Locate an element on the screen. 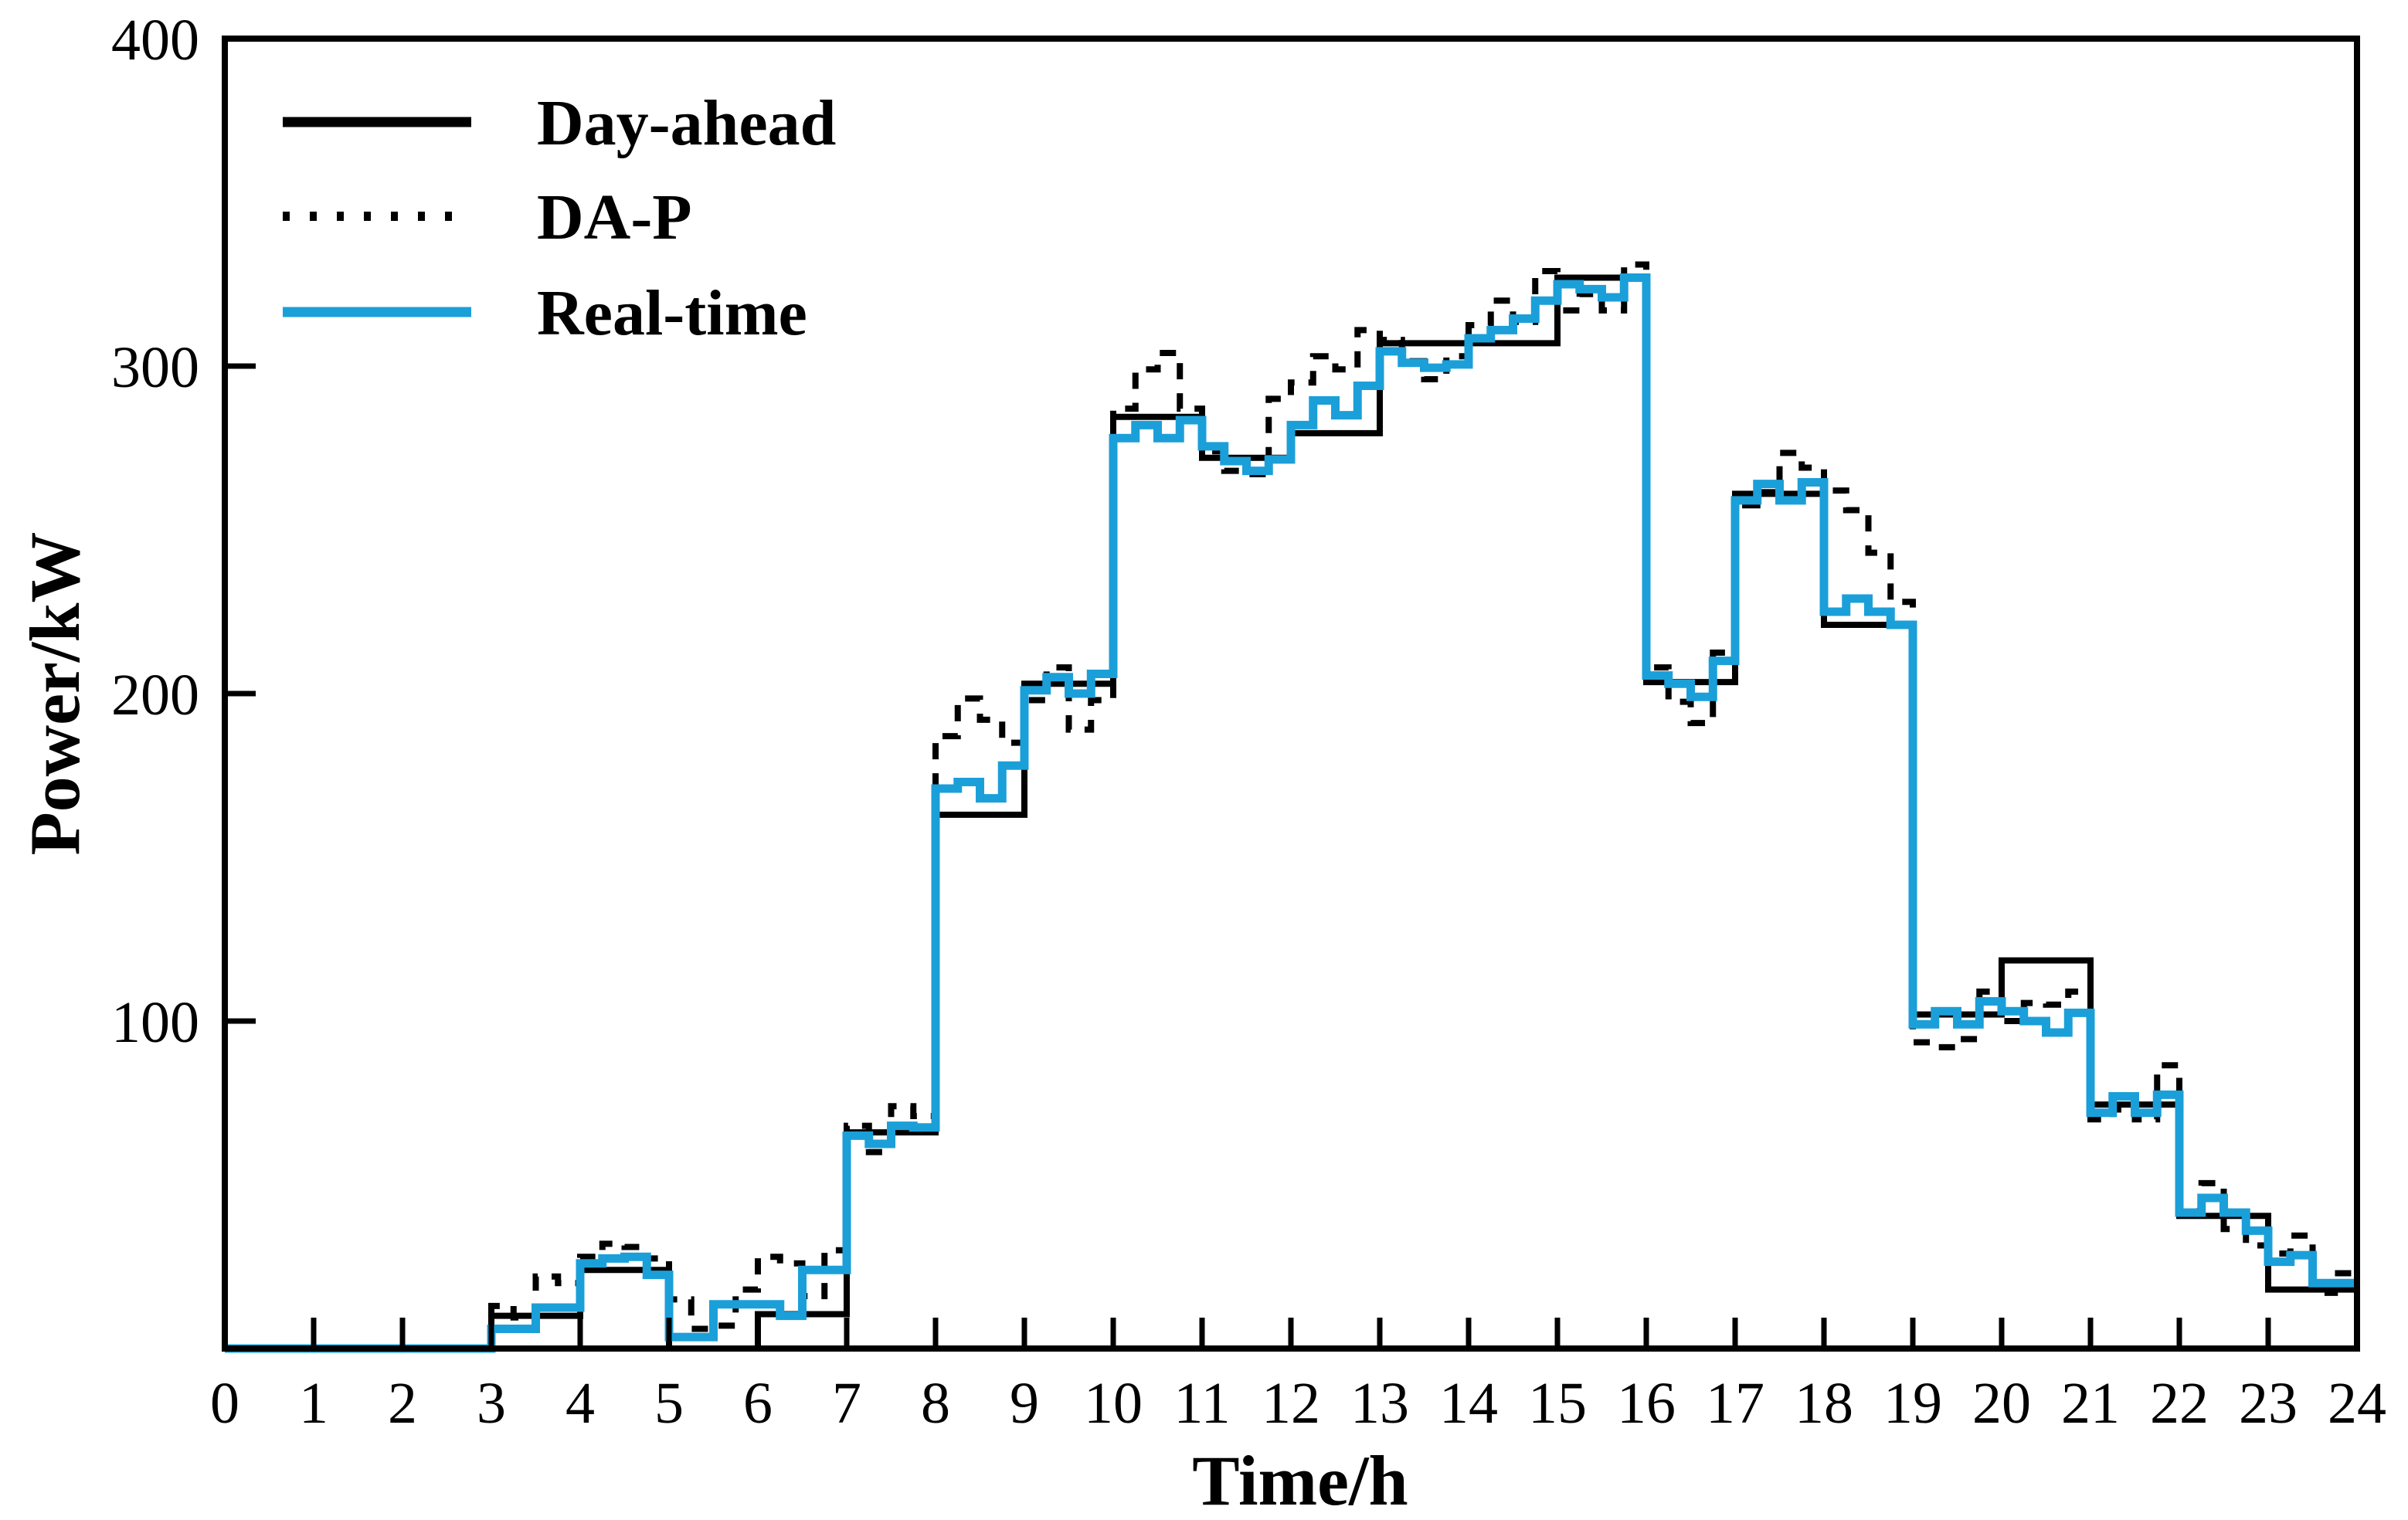 This screenshot has width=2408, height=1520. x-tick-label: 19 is located at coordinates (1913, 1403).